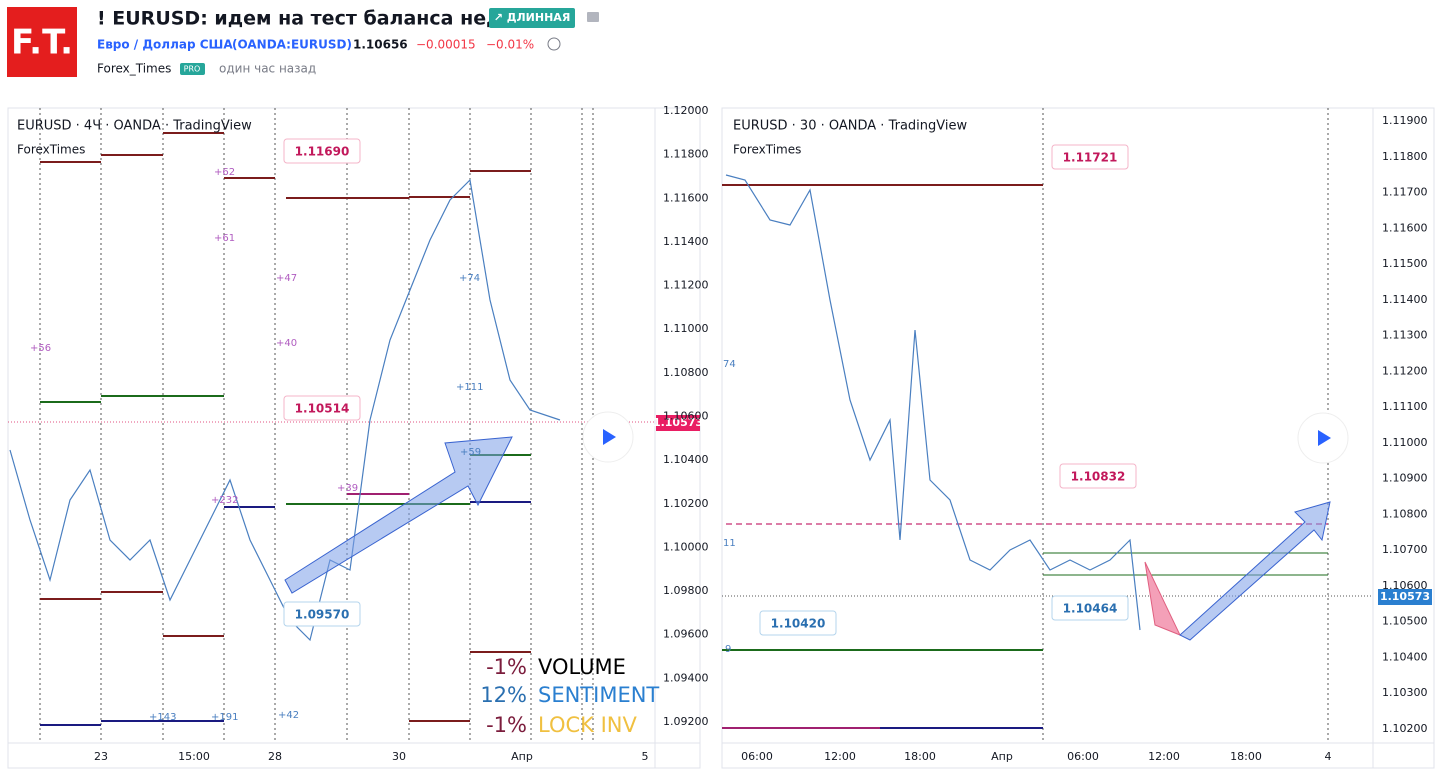 Image resolution: width=1442 pixels, height=780 pixels. Describe the element at coordinates (587, 725) in the screenshot. I see `stat-label: LOCK INV` at that location.